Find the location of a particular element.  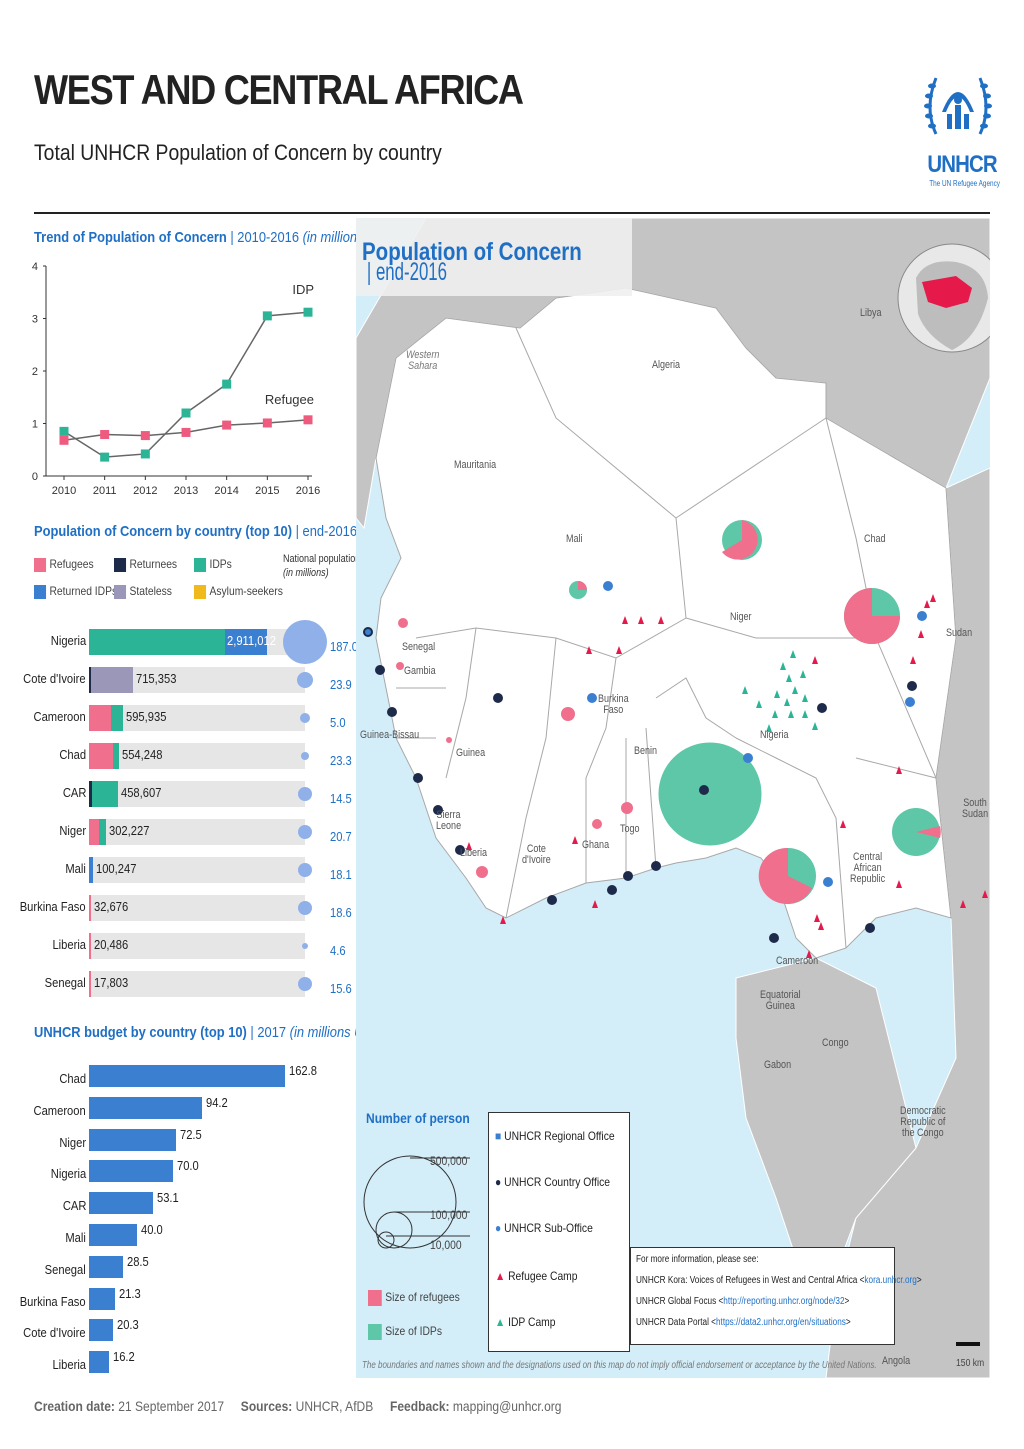

budget-value: 53.1 is located at coordinates (167, 1198).